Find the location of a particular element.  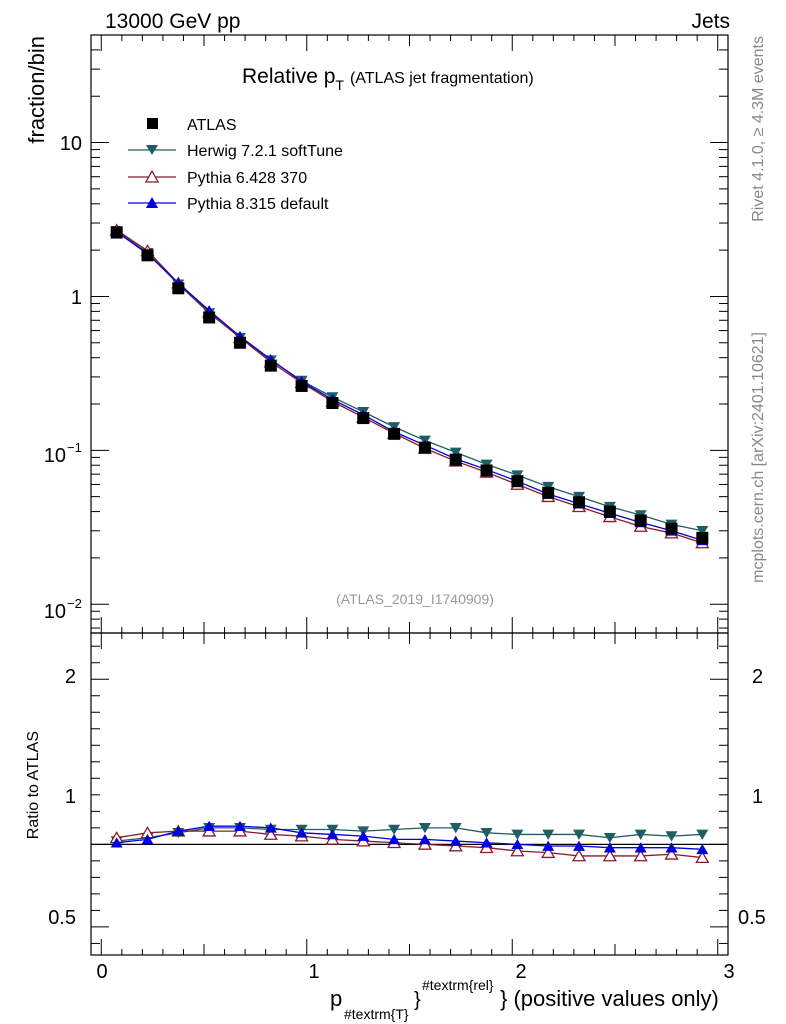

legend-label-pythia8: Pythia 8.315 default is located at coordinates (258, 204).